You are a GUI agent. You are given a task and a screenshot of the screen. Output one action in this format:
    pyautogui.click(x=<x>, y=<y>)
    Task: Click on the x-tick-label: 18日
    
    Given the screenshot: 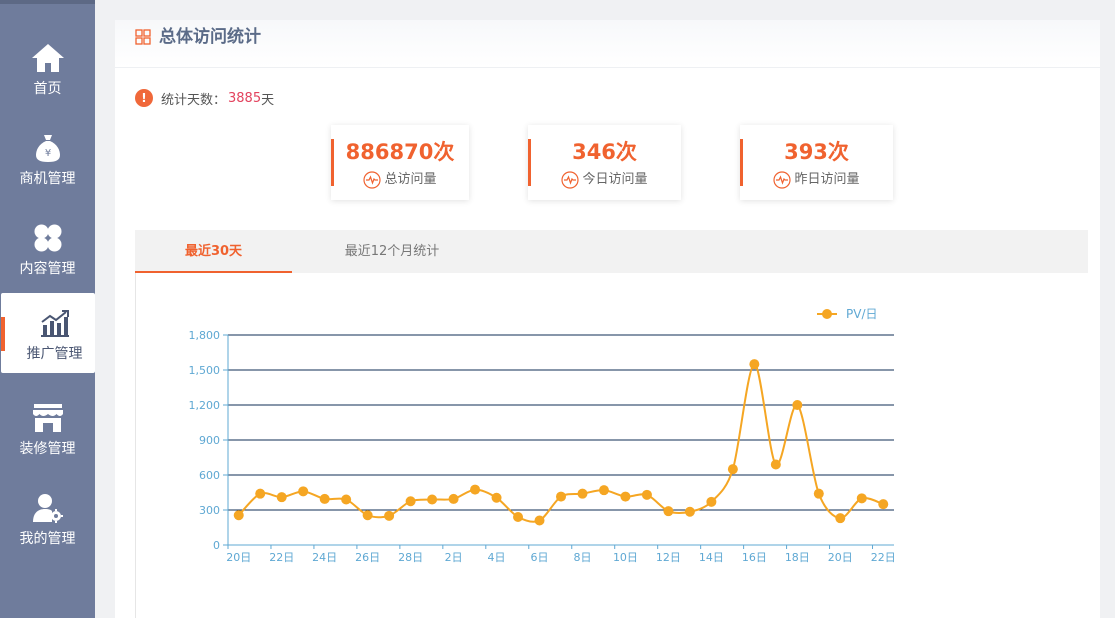 What is the action you would take?
    pyautogui.click(x=797, y=557)
    